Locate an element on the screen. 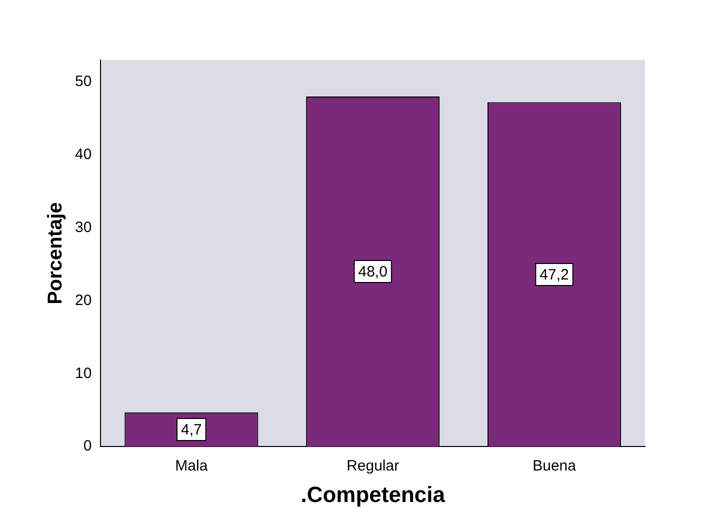 The image size is (720, 521). y-tick-label: 30 is located at coordinates (83, 227).